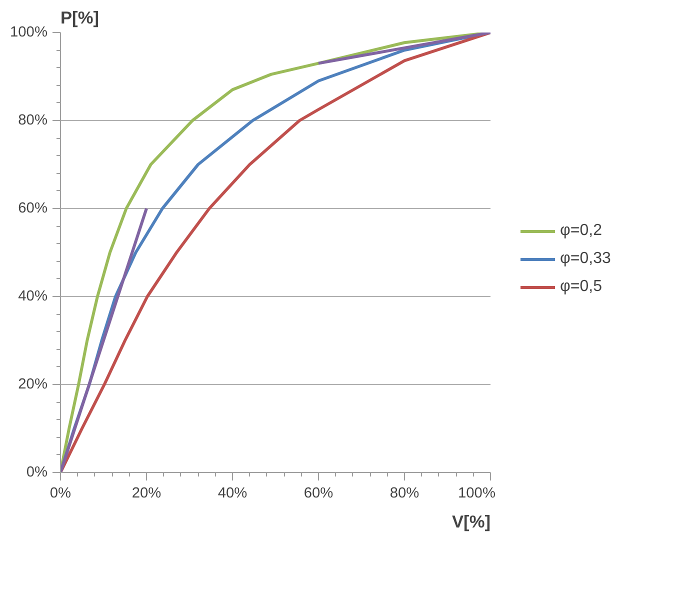 The height and width of the screenshot is (611, 695). Describe the element at coordinates (33, 384) in the screenshot. I see `y-tick-label: 20%` at that location.